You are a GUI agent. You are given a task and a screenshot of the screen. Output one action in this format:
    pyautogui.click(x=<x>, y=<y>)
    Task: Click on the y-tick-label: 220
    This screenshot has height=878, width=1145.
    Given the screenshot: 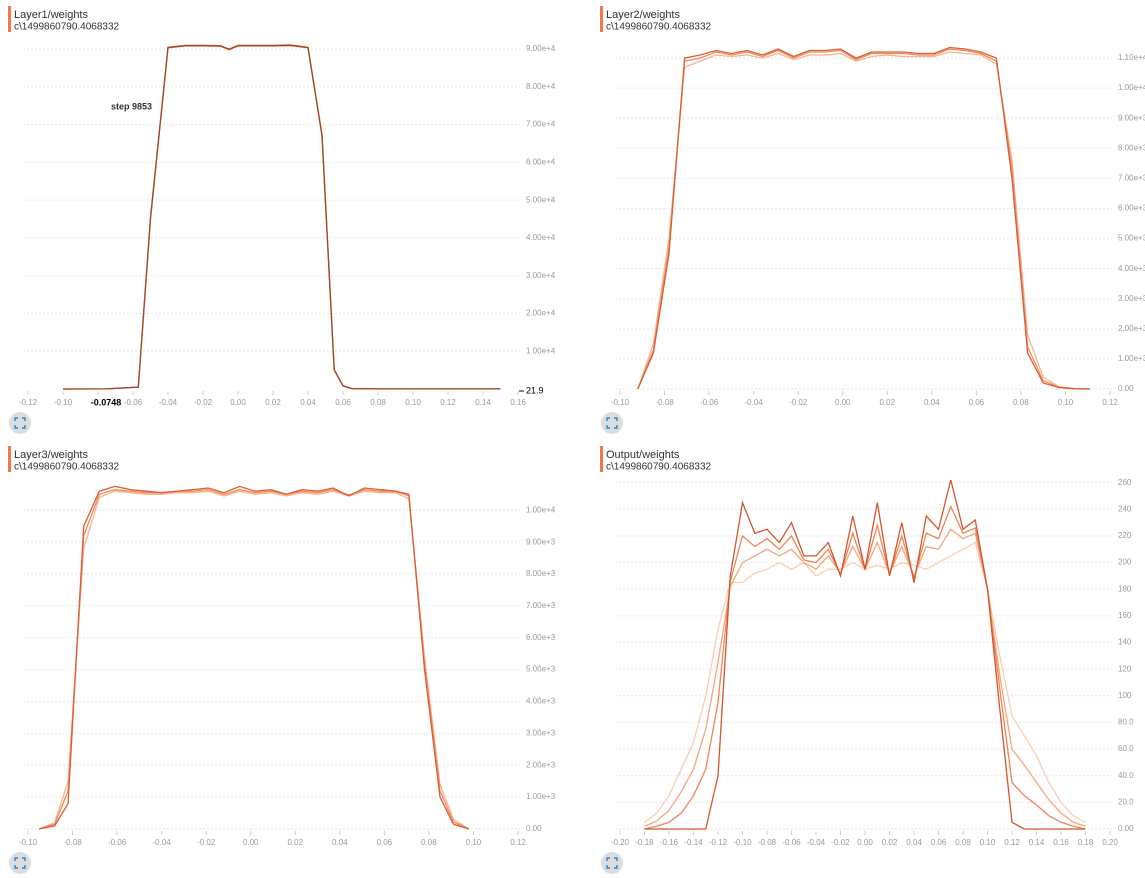 What is the action you would take?
    pyautogui.click(x=1125, y=535)
    